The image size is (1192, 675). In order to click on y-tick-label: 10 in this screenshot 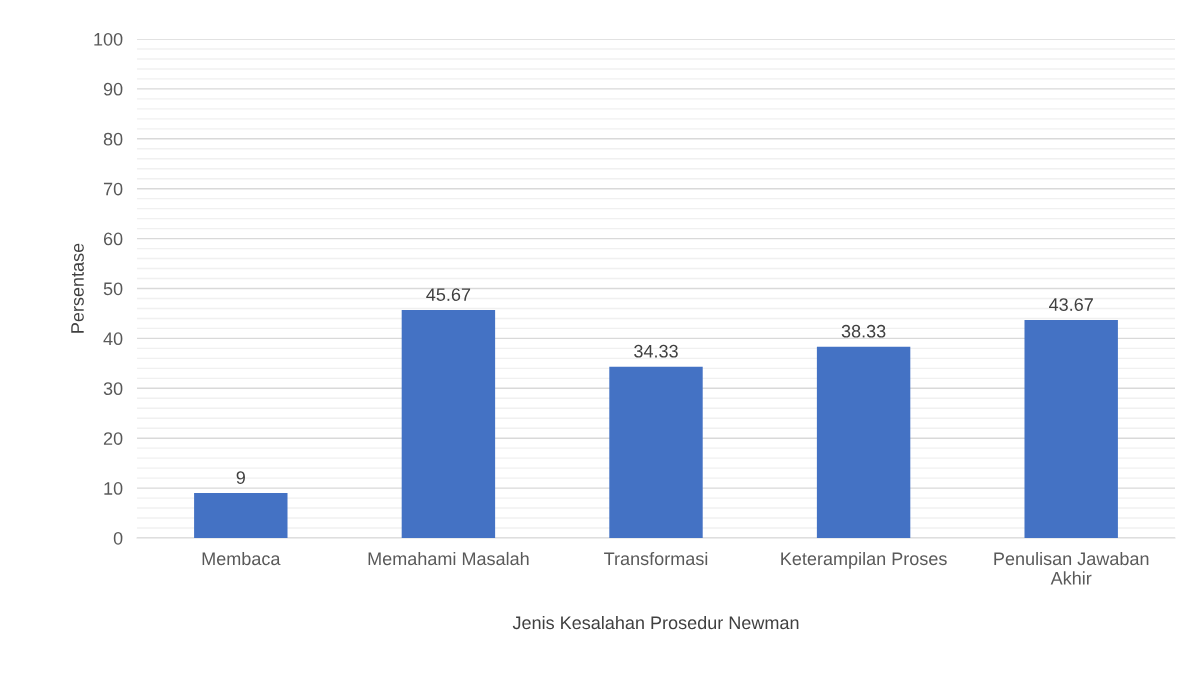, I will do `click(113, 488)`.